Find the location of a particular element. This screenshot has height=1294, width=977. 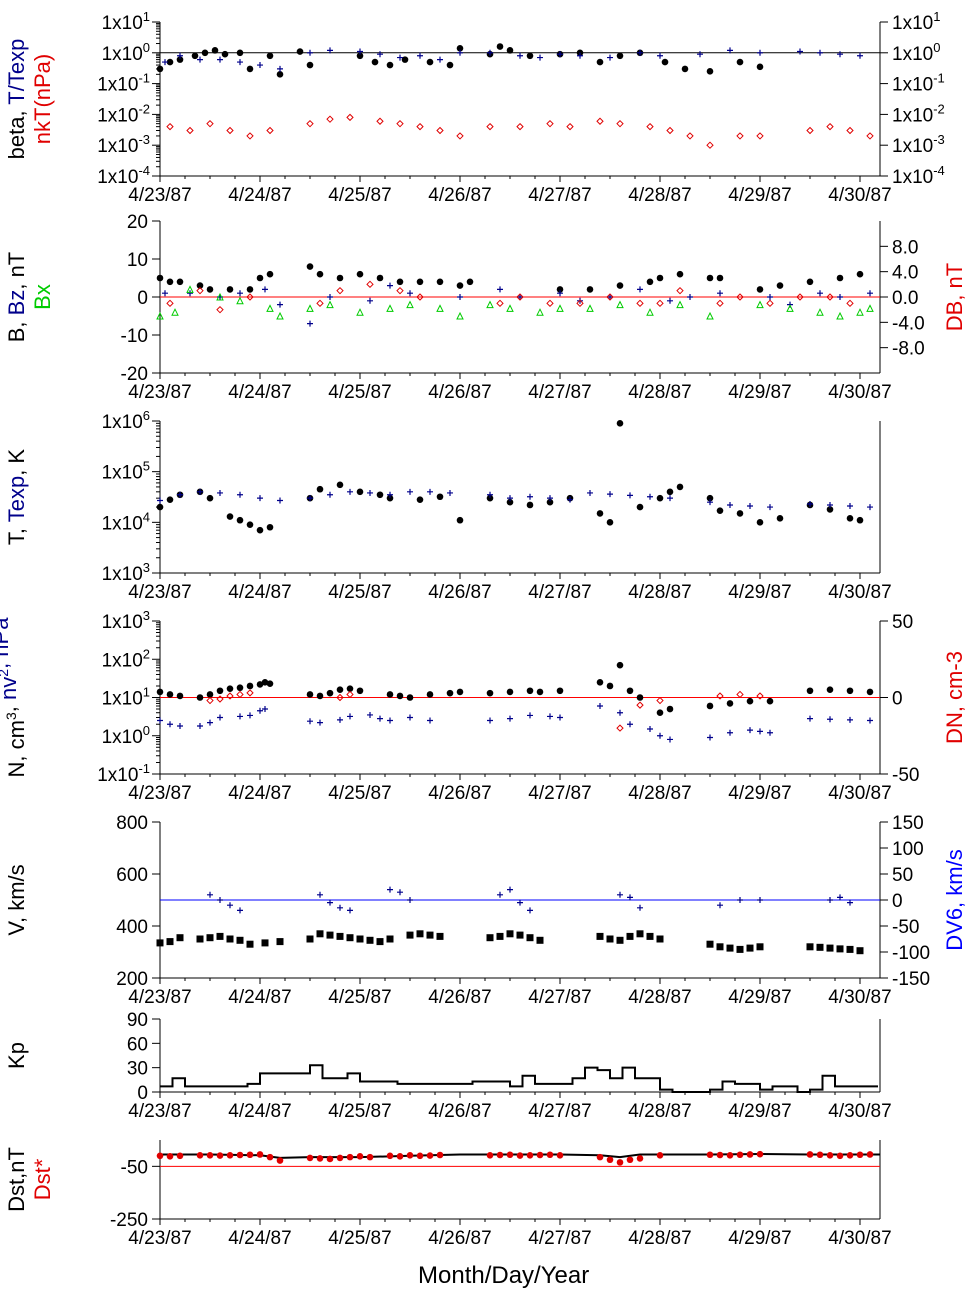

y-tick-label: 1x10⁴ is located at coordinates (126, 521).